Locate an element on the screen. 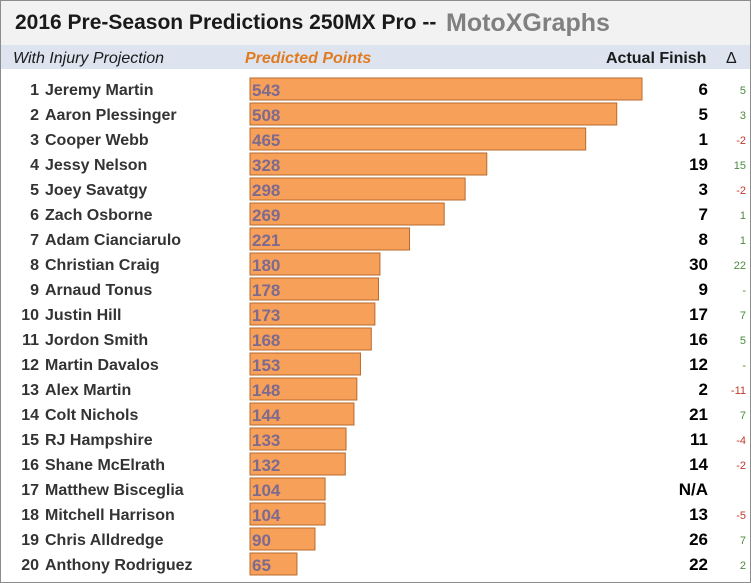 Image resolution: width=751 pixels, height=583 pixels. delta-value: -5 is located at coordinates (741, 516).